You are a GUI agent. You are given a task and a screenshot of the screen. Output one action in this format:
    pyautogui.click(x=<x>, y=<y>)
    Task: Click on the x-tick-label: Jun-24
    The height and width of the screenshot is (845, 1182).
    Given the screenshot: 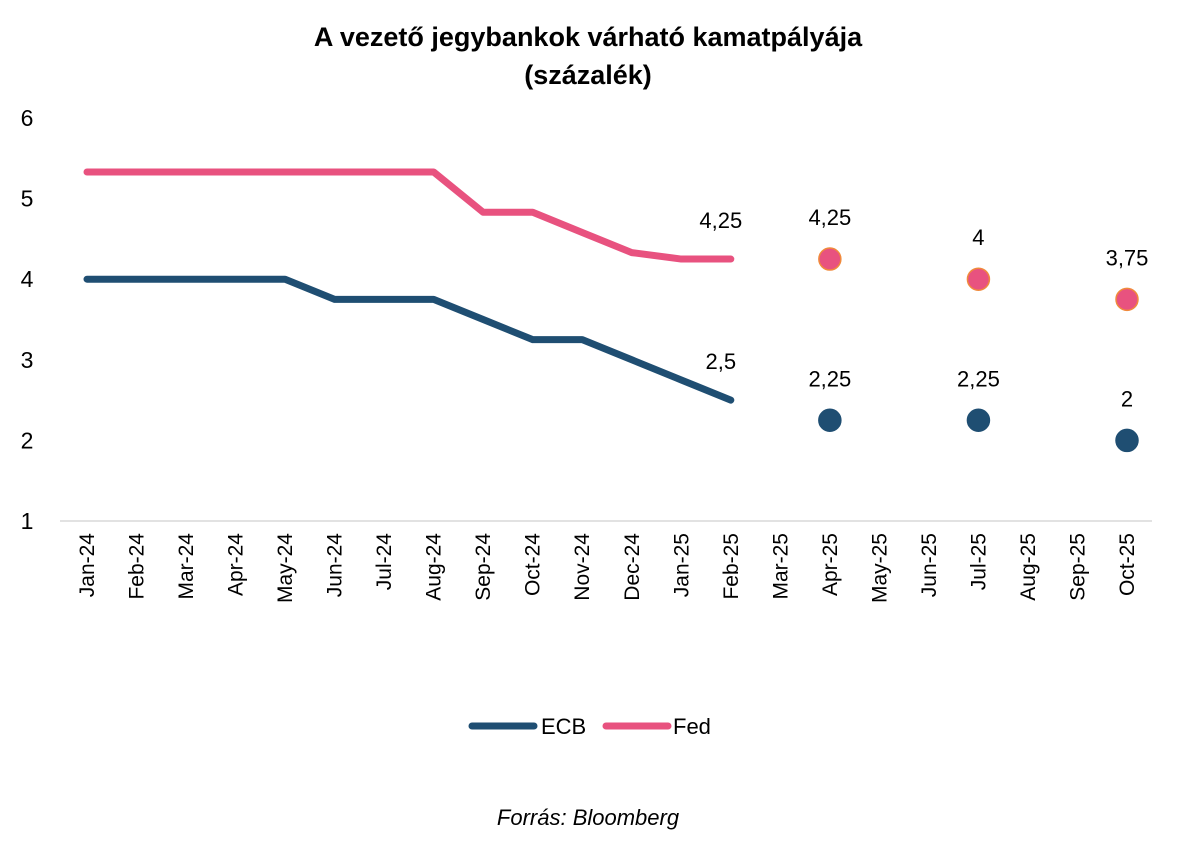 What is the action you would take?
    pyautogui.click(x=335, y=565)
    